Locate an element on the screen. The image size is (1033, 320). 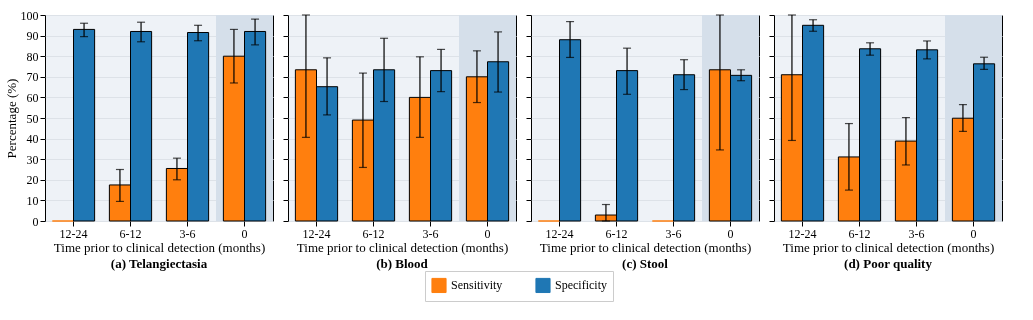
y-tick-label: 30 is located at coordinates (32, 159).